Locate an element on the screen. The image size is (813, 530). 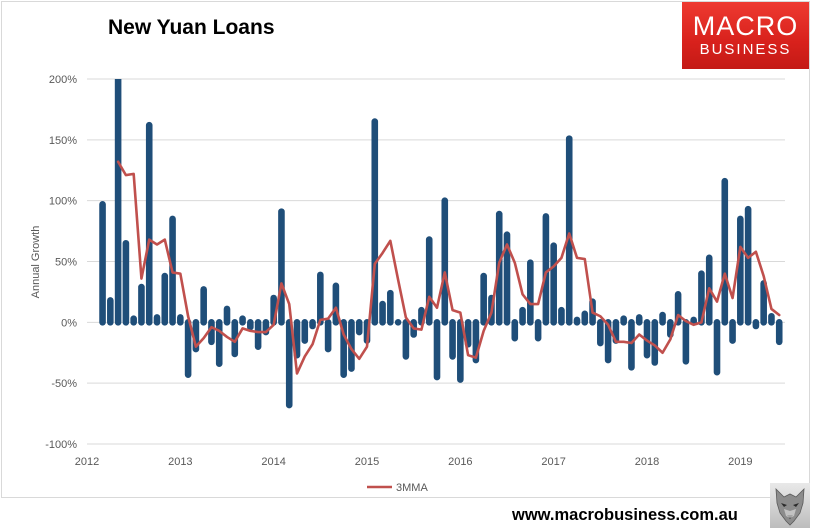
x-axis-ticks: 2012 2013 2014 2015 2016 2017 2018 2019 is located at coordinates (414, 462).